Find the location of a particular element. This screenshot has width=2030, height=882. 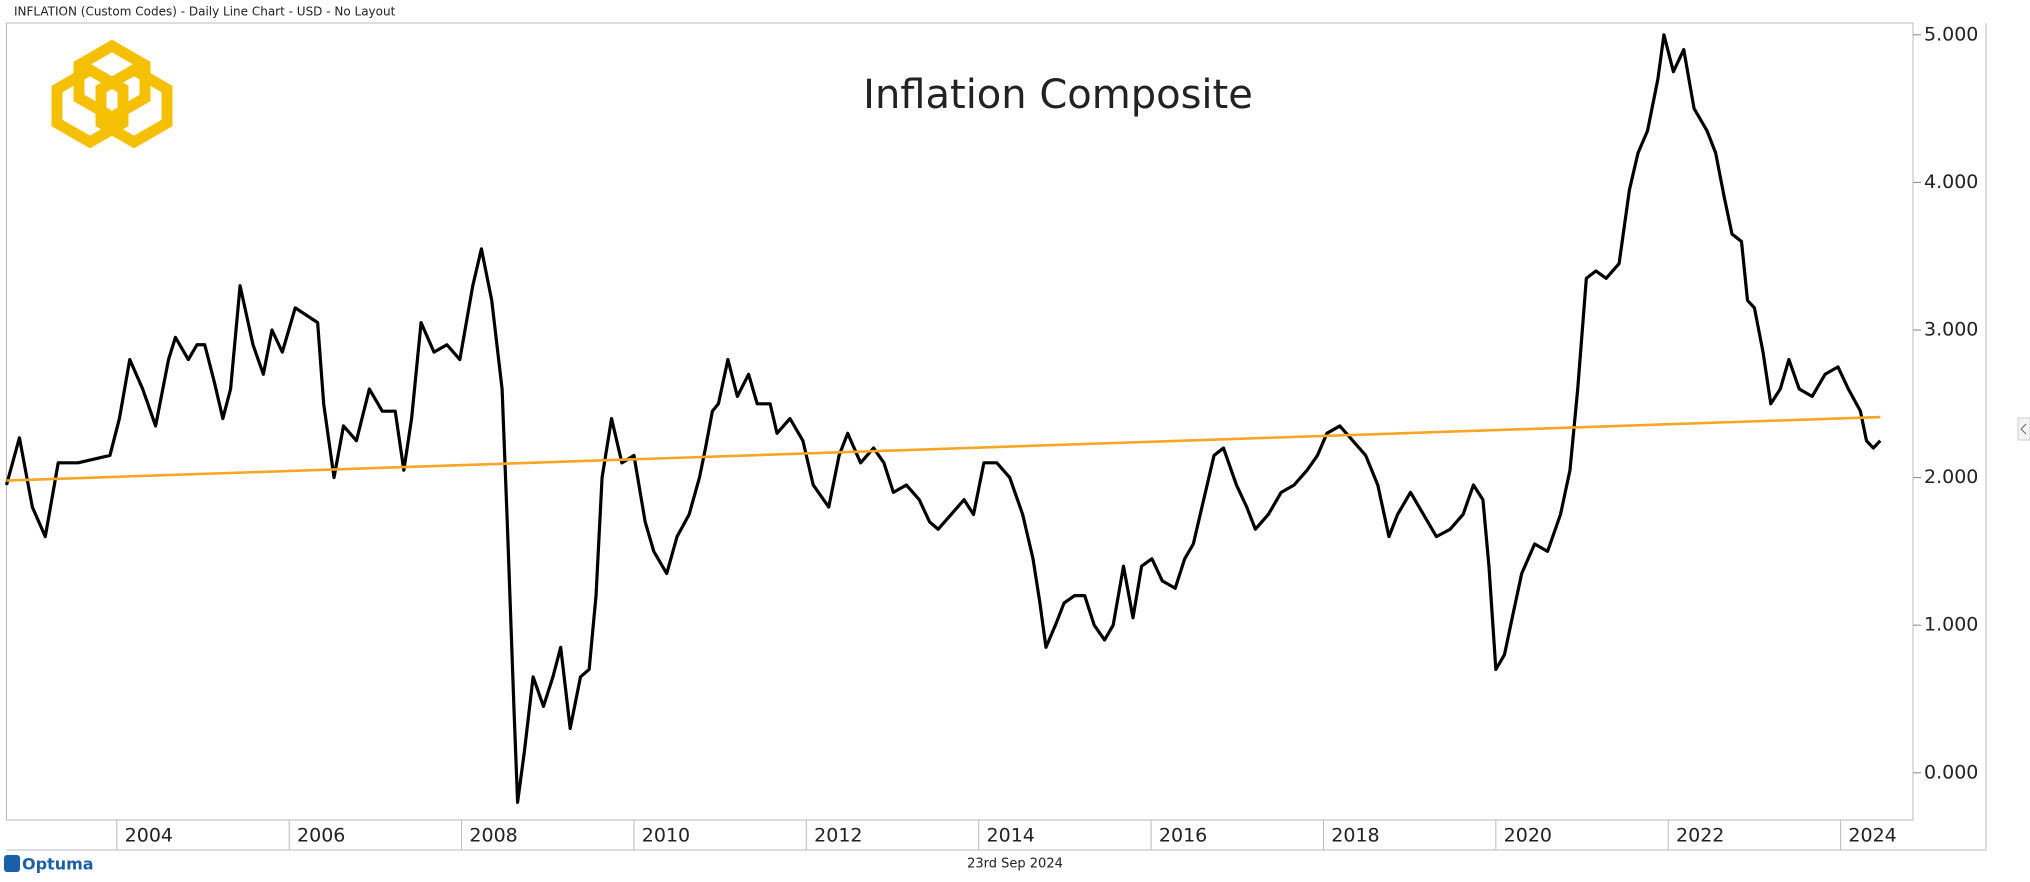

x-tick-label: 2006 is located at coordinates (321, 836).